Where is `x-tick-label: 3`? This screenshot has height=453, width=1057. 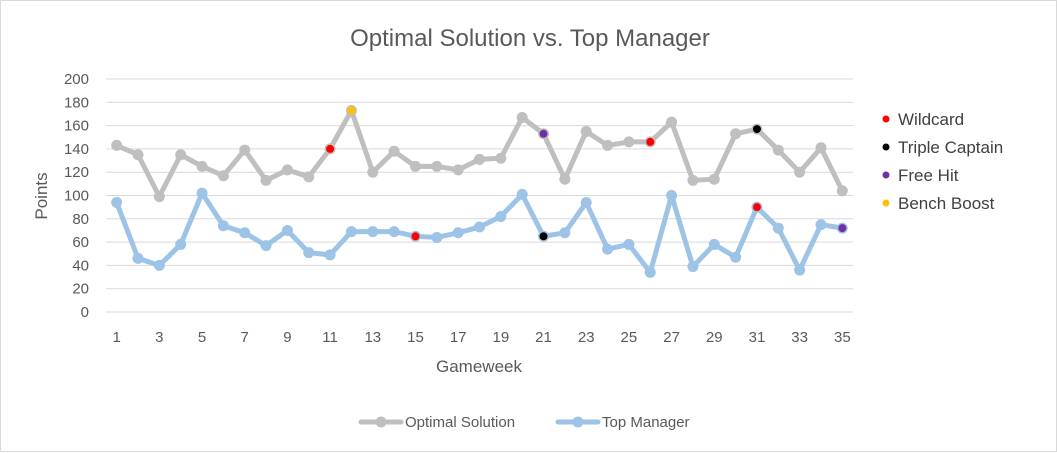
x-tick-label: 3 is located at coordinates (159, 337).